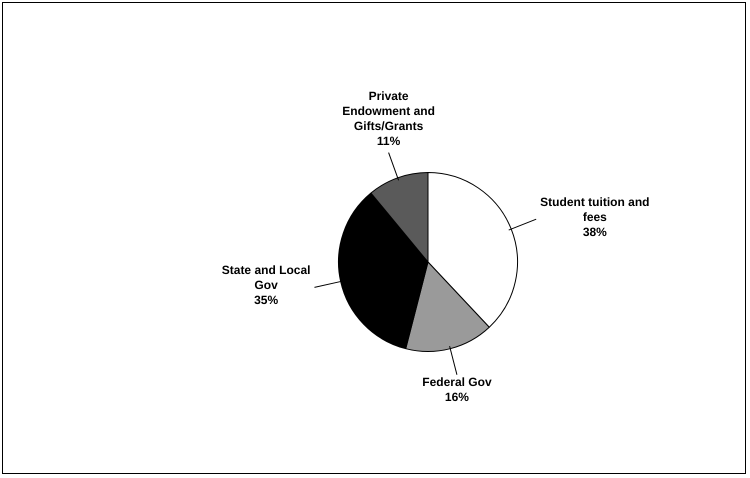  What do you see at coordinates (457, 397) in the screenshot?
I see `data-label: 16%` at bounding box center [457, 397].